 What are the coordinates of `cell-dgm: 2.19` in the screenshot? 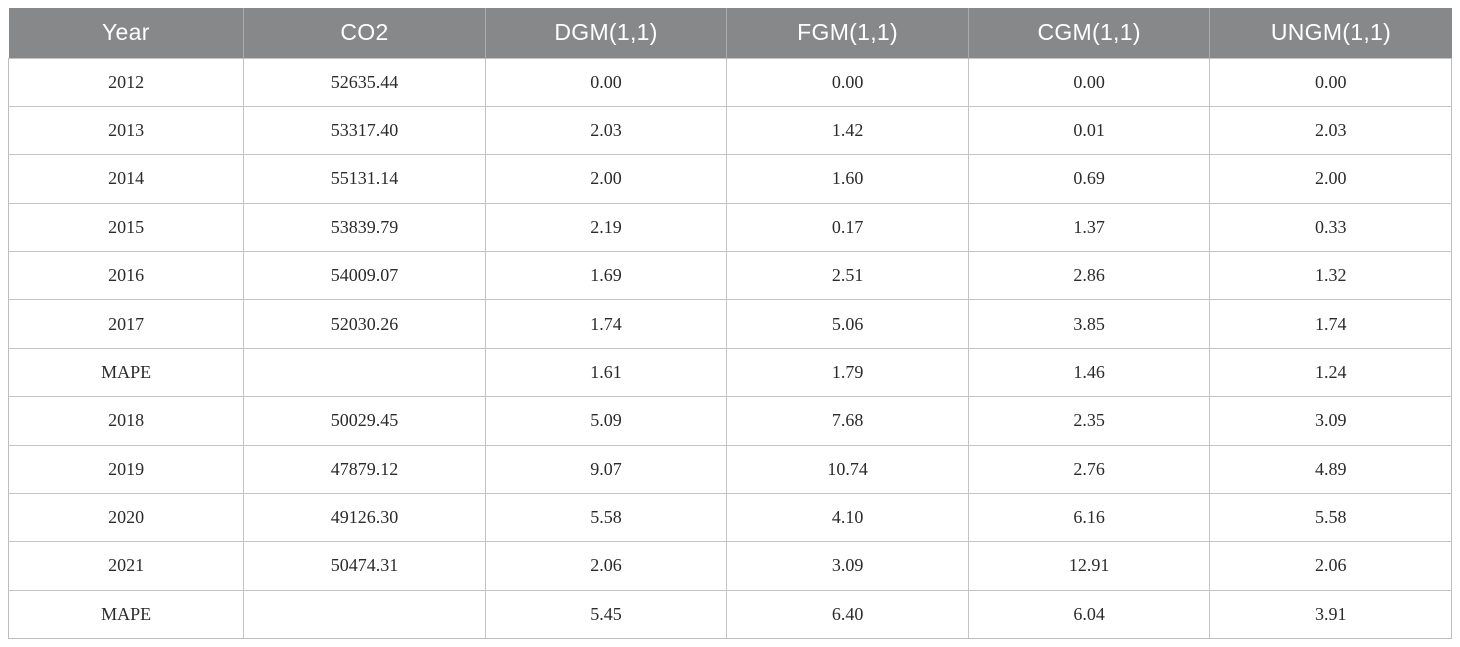 It's located at (606, 227).